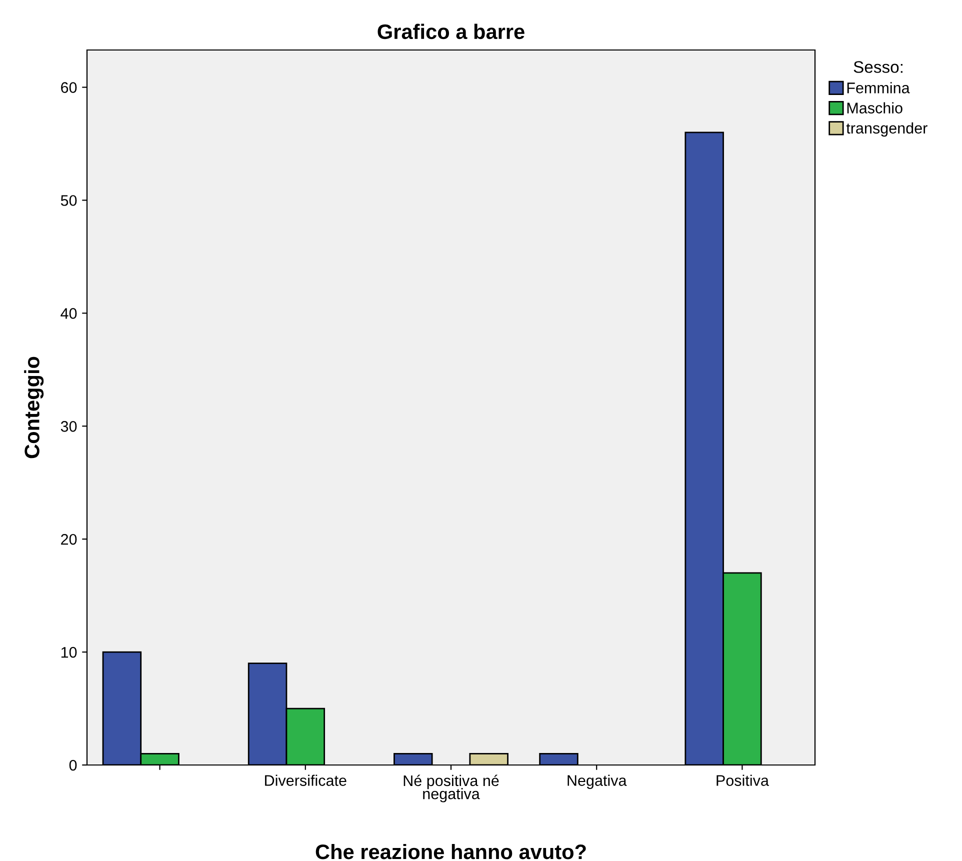 The height and width of the screenshot is (861, 962). Describe the element at coordinates (597, 781) in the screenshot. I see `x-tick-label: Negativa` at that location.